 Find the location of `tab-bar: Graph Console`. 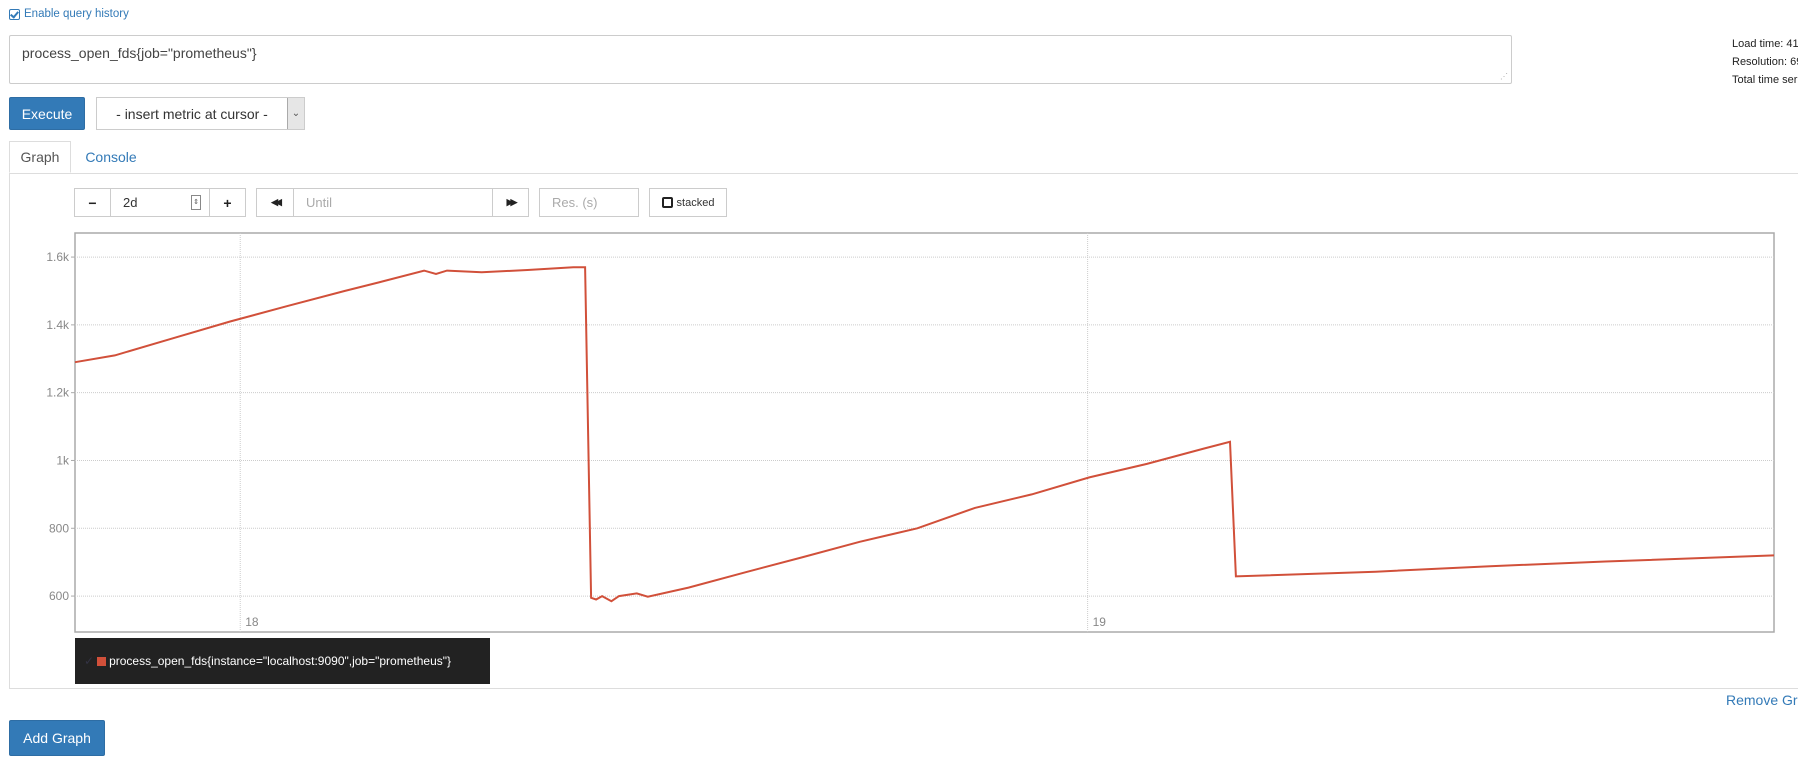

tab-bar: Graph Console is located at coordinates (903, 157).